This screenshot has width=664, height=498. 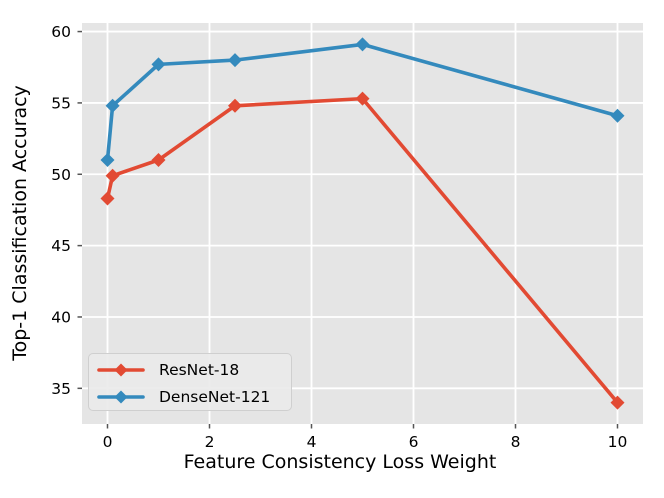 I want to click on legend: ResNet-18 DenseNet-121, so click(x=190, y=382).